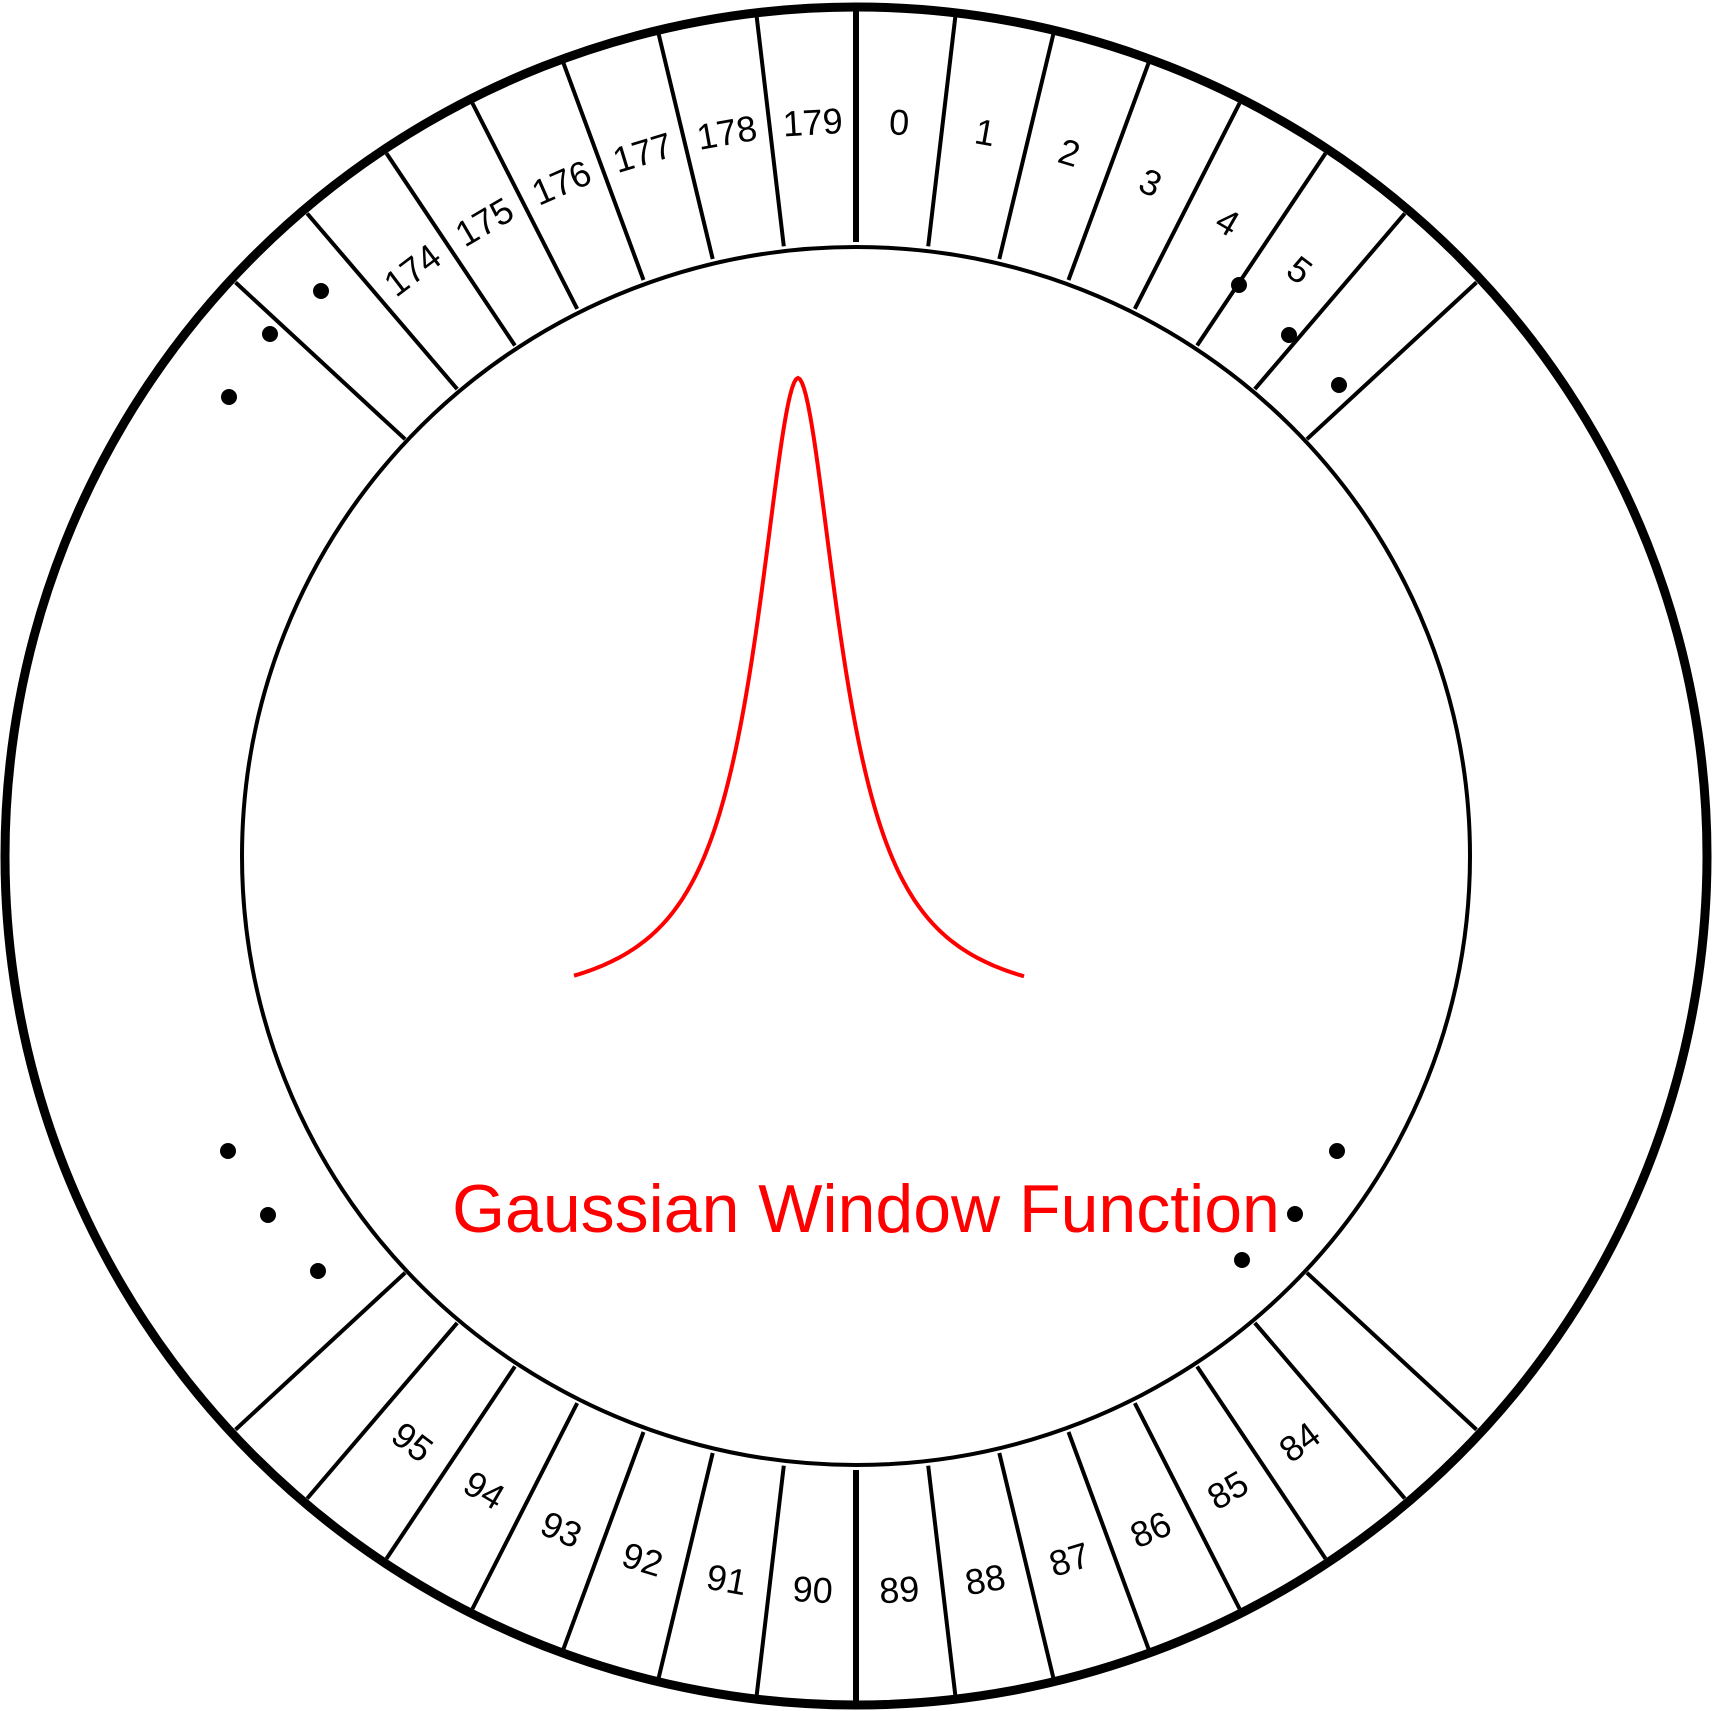 This screenshot has width=1712, height=1711. I want to click on bottom-bin-label: 90, so click(813, 1589).